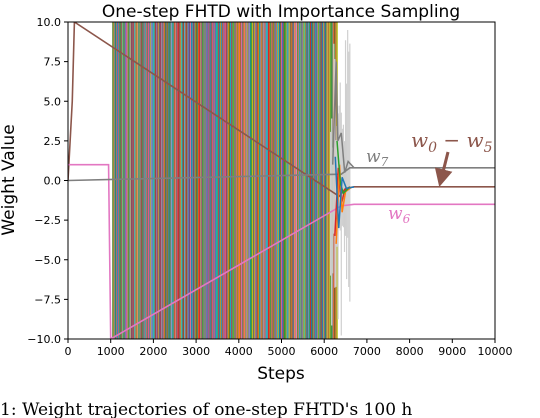  What do you see at coordinates (153, 351) in the screenshot?
I see `x-tick-label: 2000` at bounding box center [153, 351].